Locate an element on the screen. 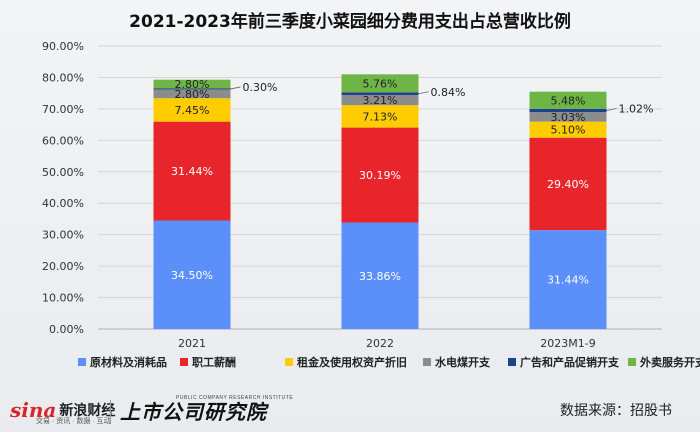 Image resolution: width=700 pixels, height=432 pixels. y-tick-label: 10.00% is located at coordinates (63, 298).